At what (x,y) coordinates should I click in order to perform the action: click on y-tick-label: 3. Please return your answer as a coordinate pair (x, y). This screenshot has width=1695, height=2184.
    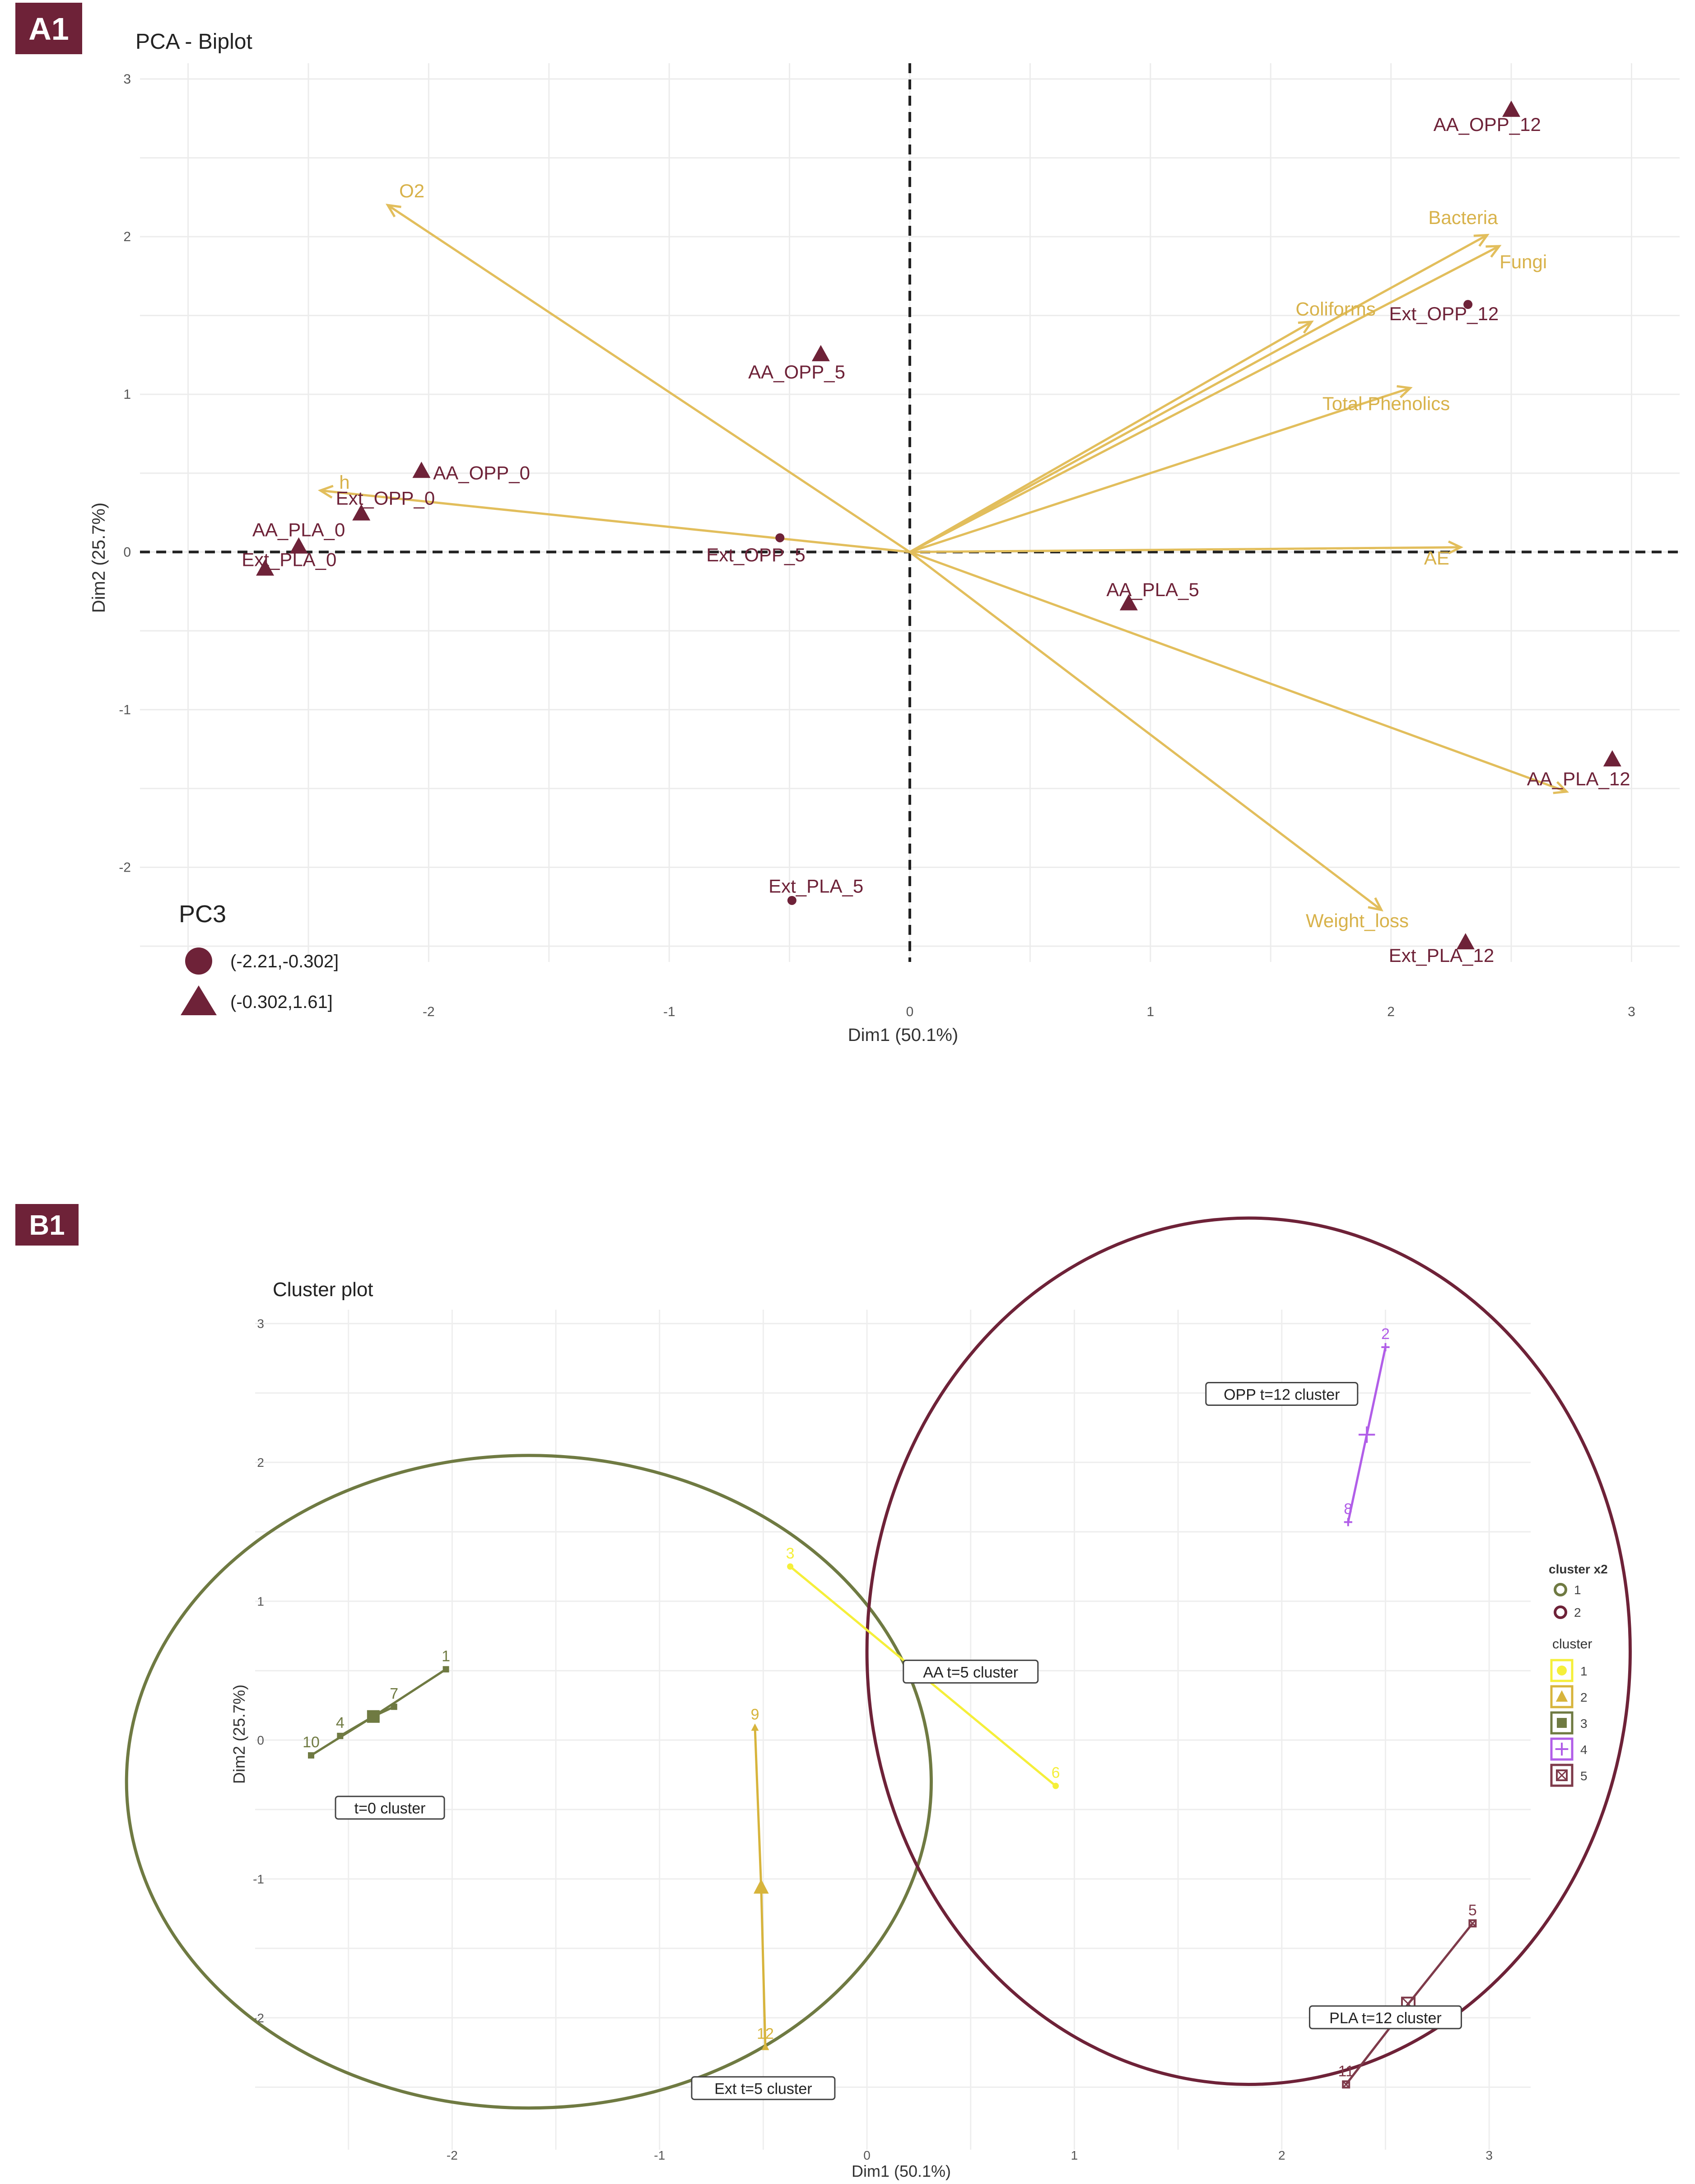
    Looking at the image, I should click on (127, 79).